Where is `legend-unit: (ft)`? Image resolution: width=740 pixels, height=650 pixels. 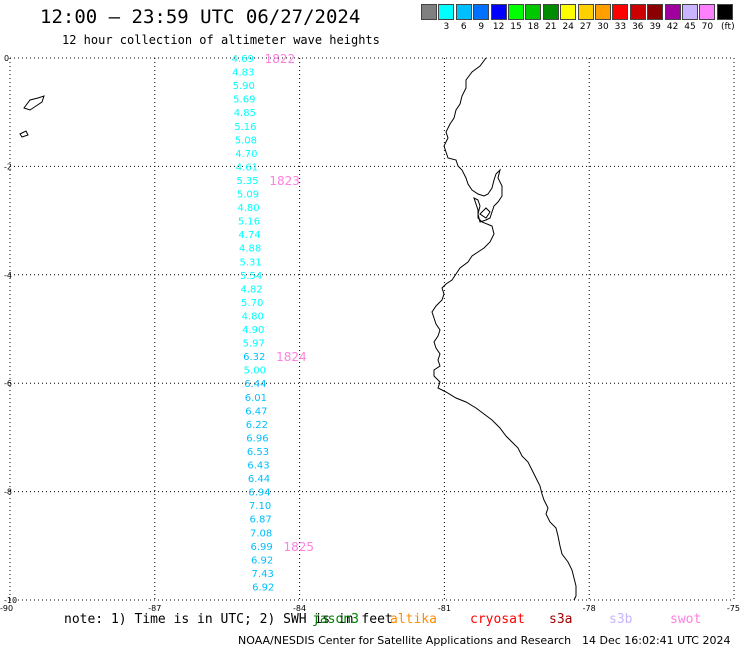 legend-unit: (ft) is located at coordinates (728, 27).